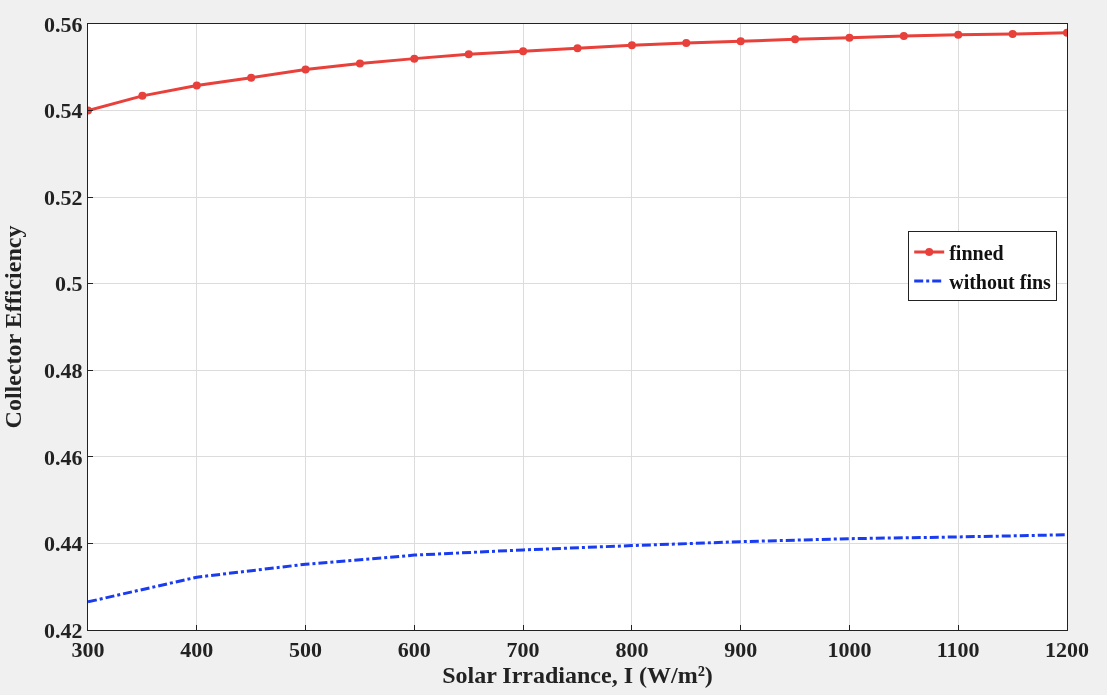 This screenshot has width=1107, height=695. What do you see at coordinates (1067, 650) in the screenshot?
I see `x-tick-label: 1200` at bounding box center [1067, 650].